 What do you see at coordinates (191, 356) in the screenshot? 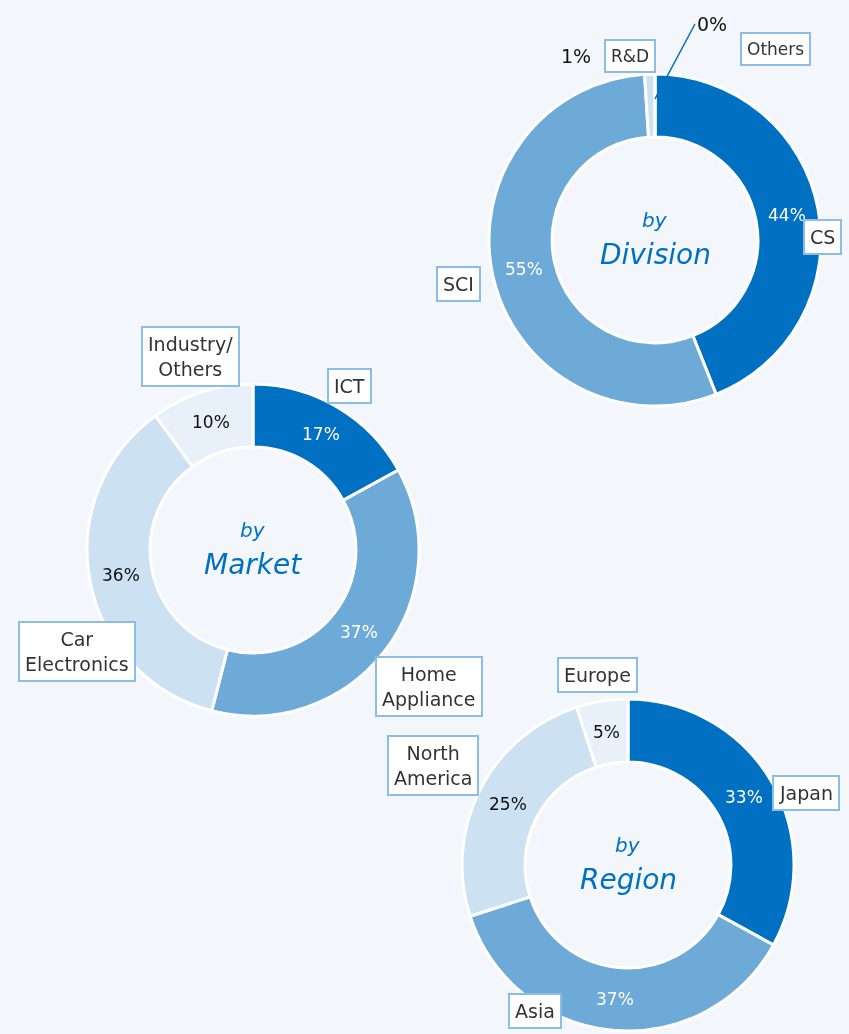
I see `slice-label: Industry/ Others` at bounding box center [191, 356].